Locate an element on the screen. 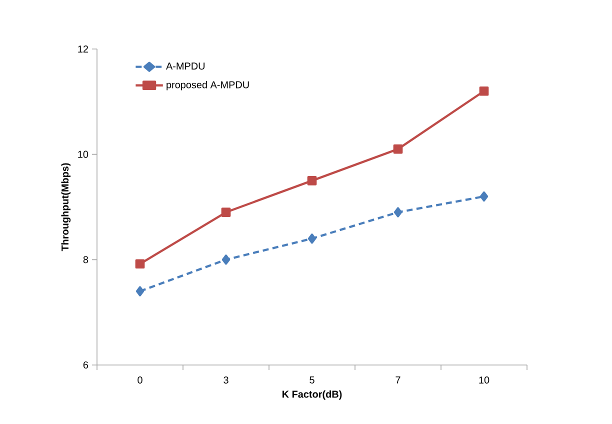 The height and width of the screenshot is (424, 612). x-tick-label: 0 is located at coordinates (140, 380).